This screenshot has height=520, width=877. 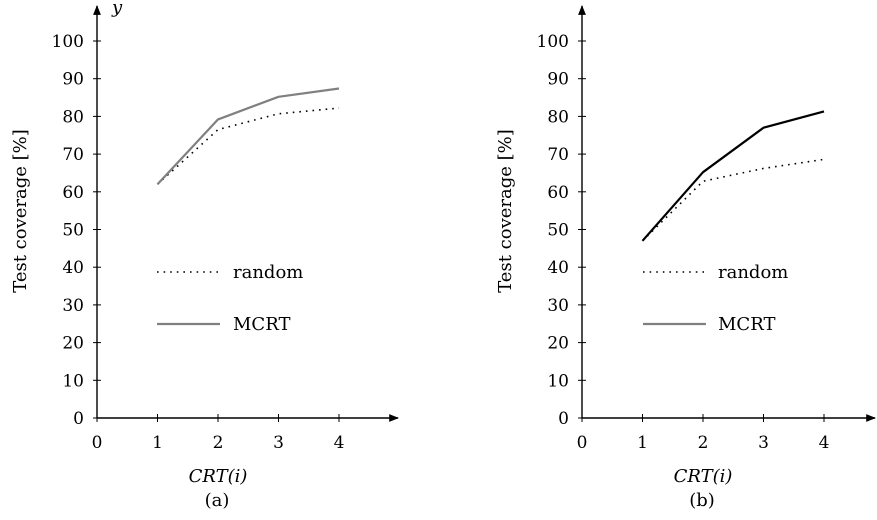 What do you see at coordinates (702, 500) in the screenshot?
I see `panel-caption: (b)` at bounding box center [702, 500].